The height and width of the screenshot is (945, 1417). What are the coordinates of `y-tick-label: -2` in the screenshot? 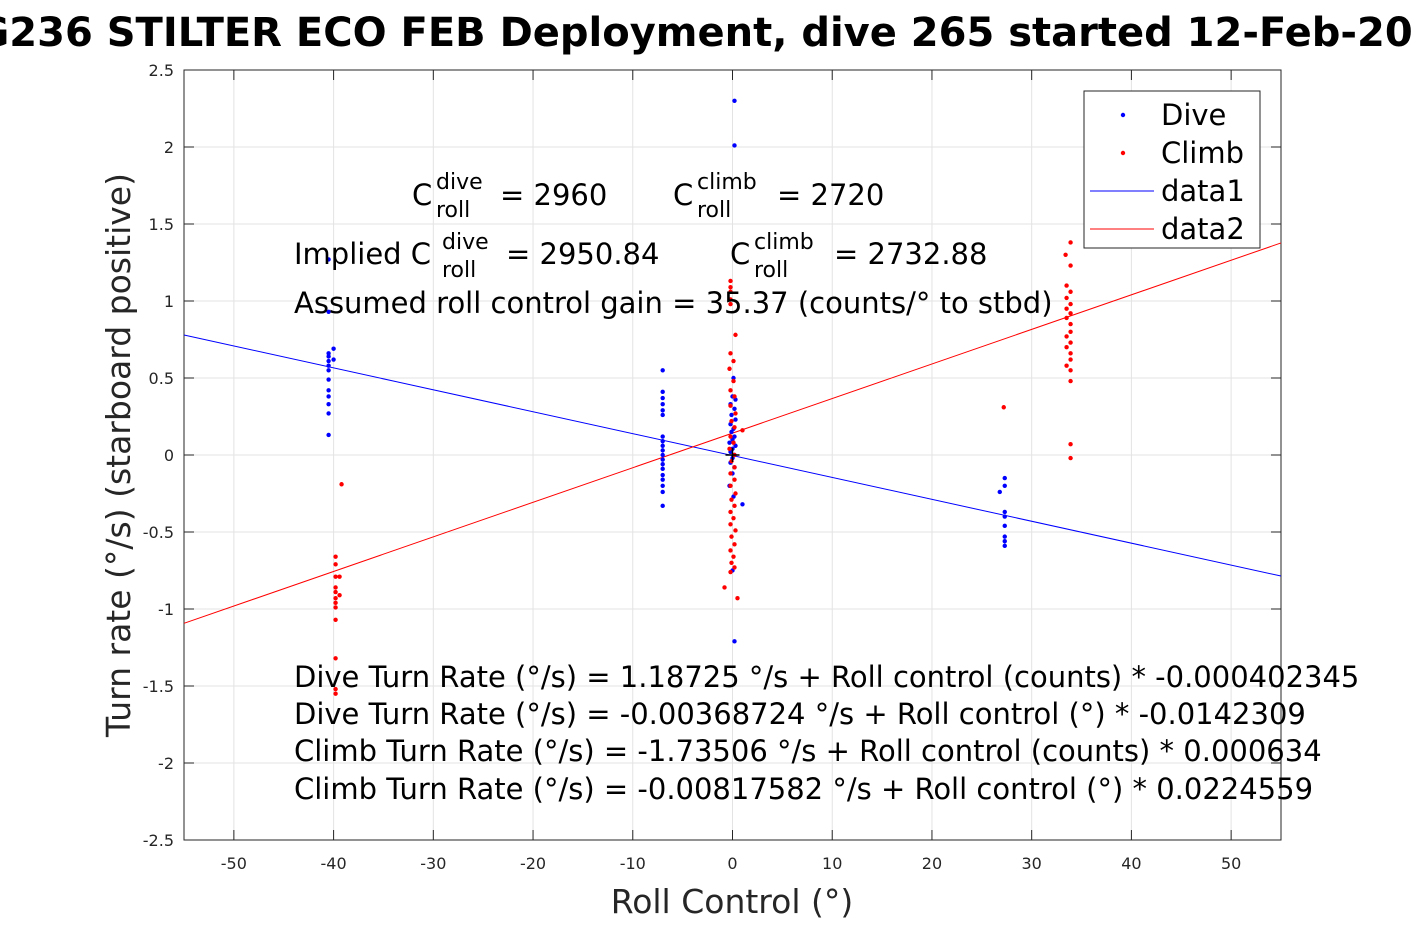 It's located at (166, 763).